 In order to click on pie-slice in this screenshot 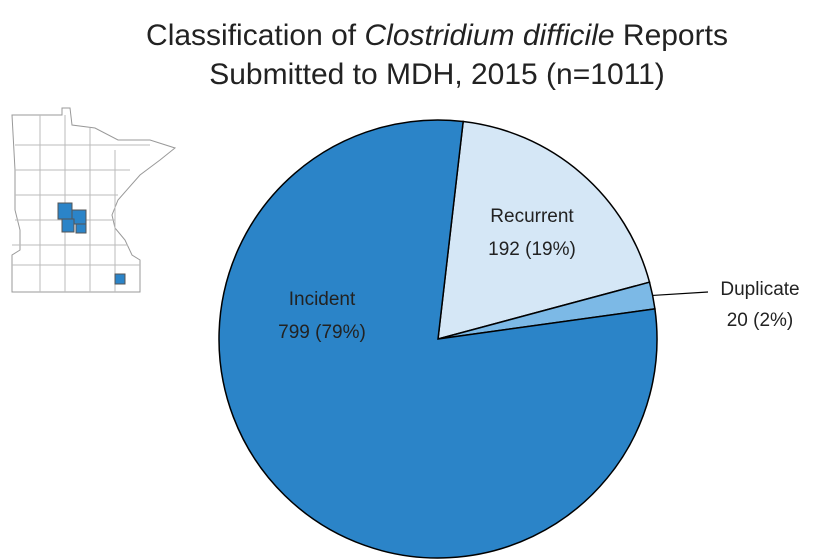, I will do `click(544, 230)`.